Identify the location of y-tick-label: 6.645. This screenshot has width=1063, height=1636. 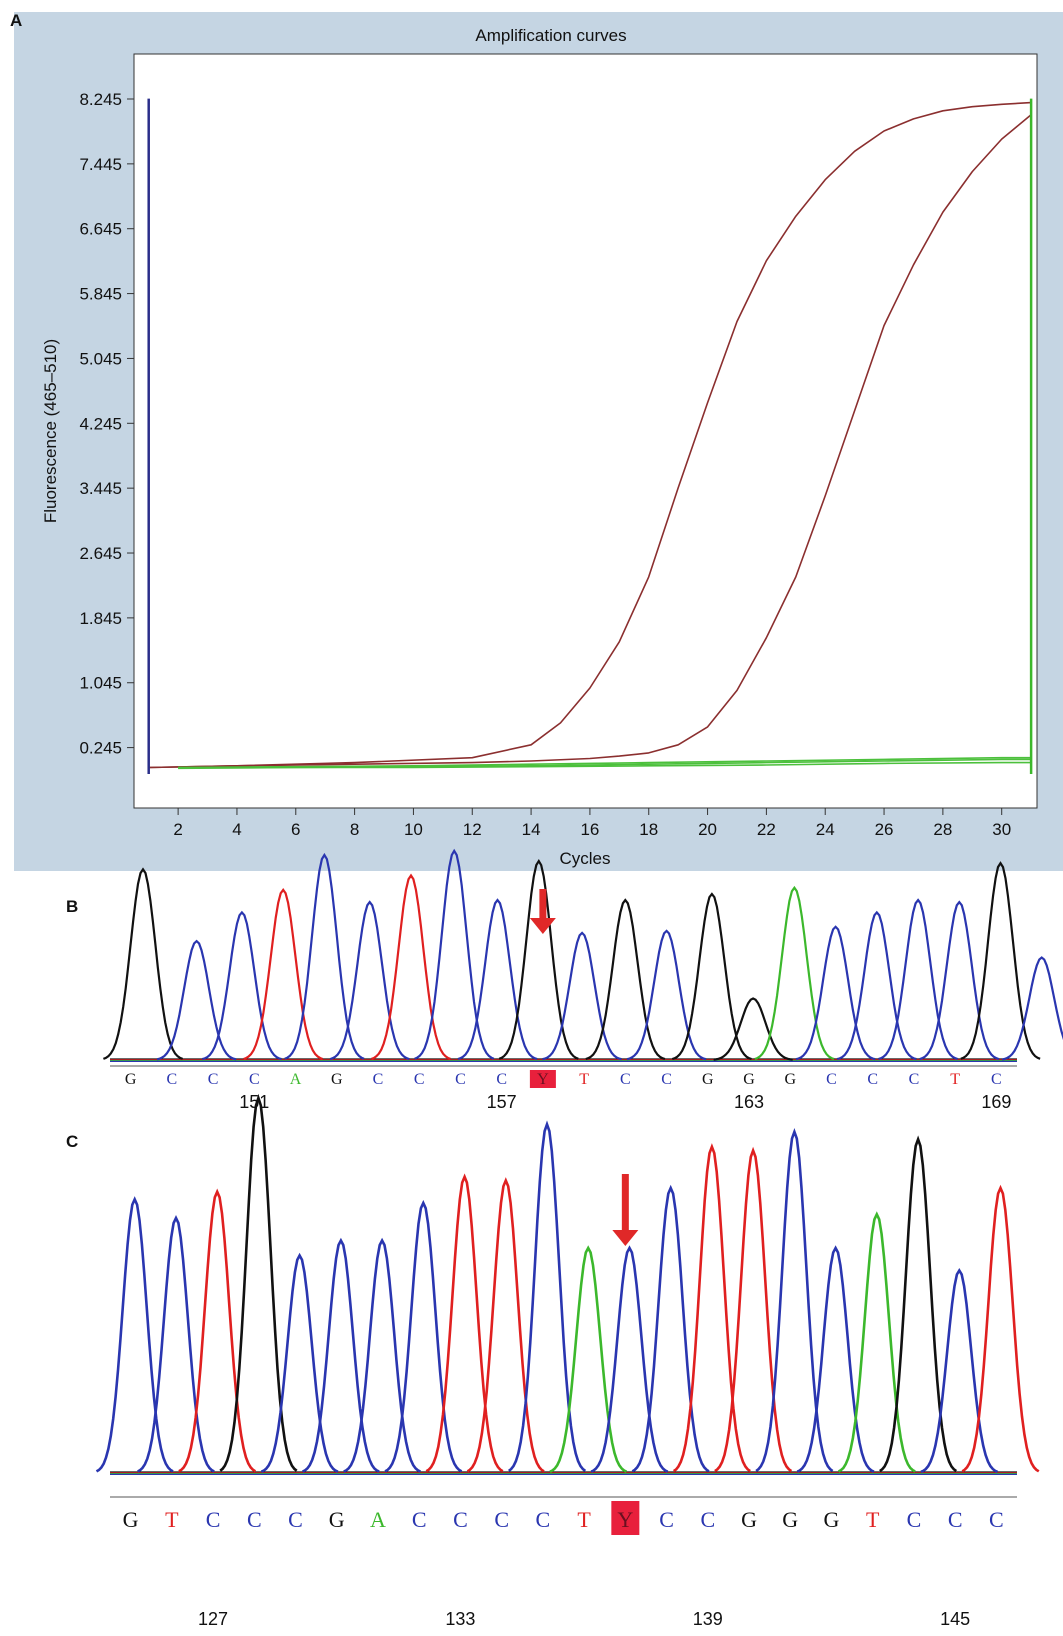
(100, 229).